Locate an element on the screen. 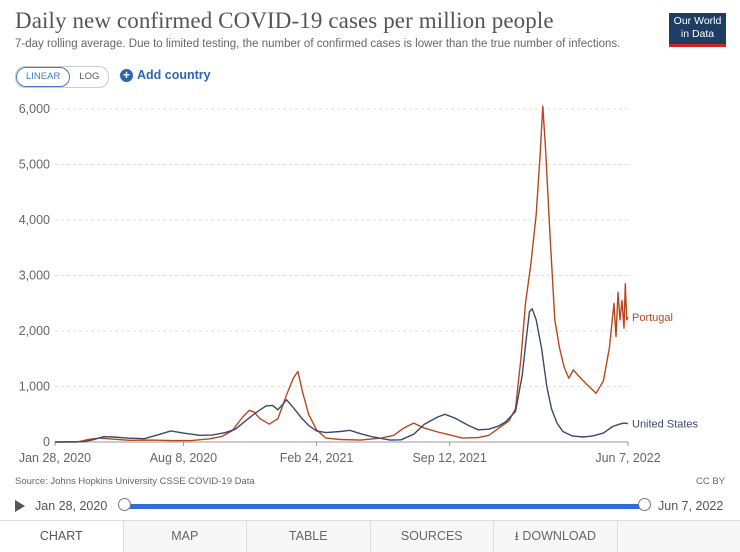 This screenshot has height=552, width=740. tab-map: MAP is located at coordinates (186, 536).